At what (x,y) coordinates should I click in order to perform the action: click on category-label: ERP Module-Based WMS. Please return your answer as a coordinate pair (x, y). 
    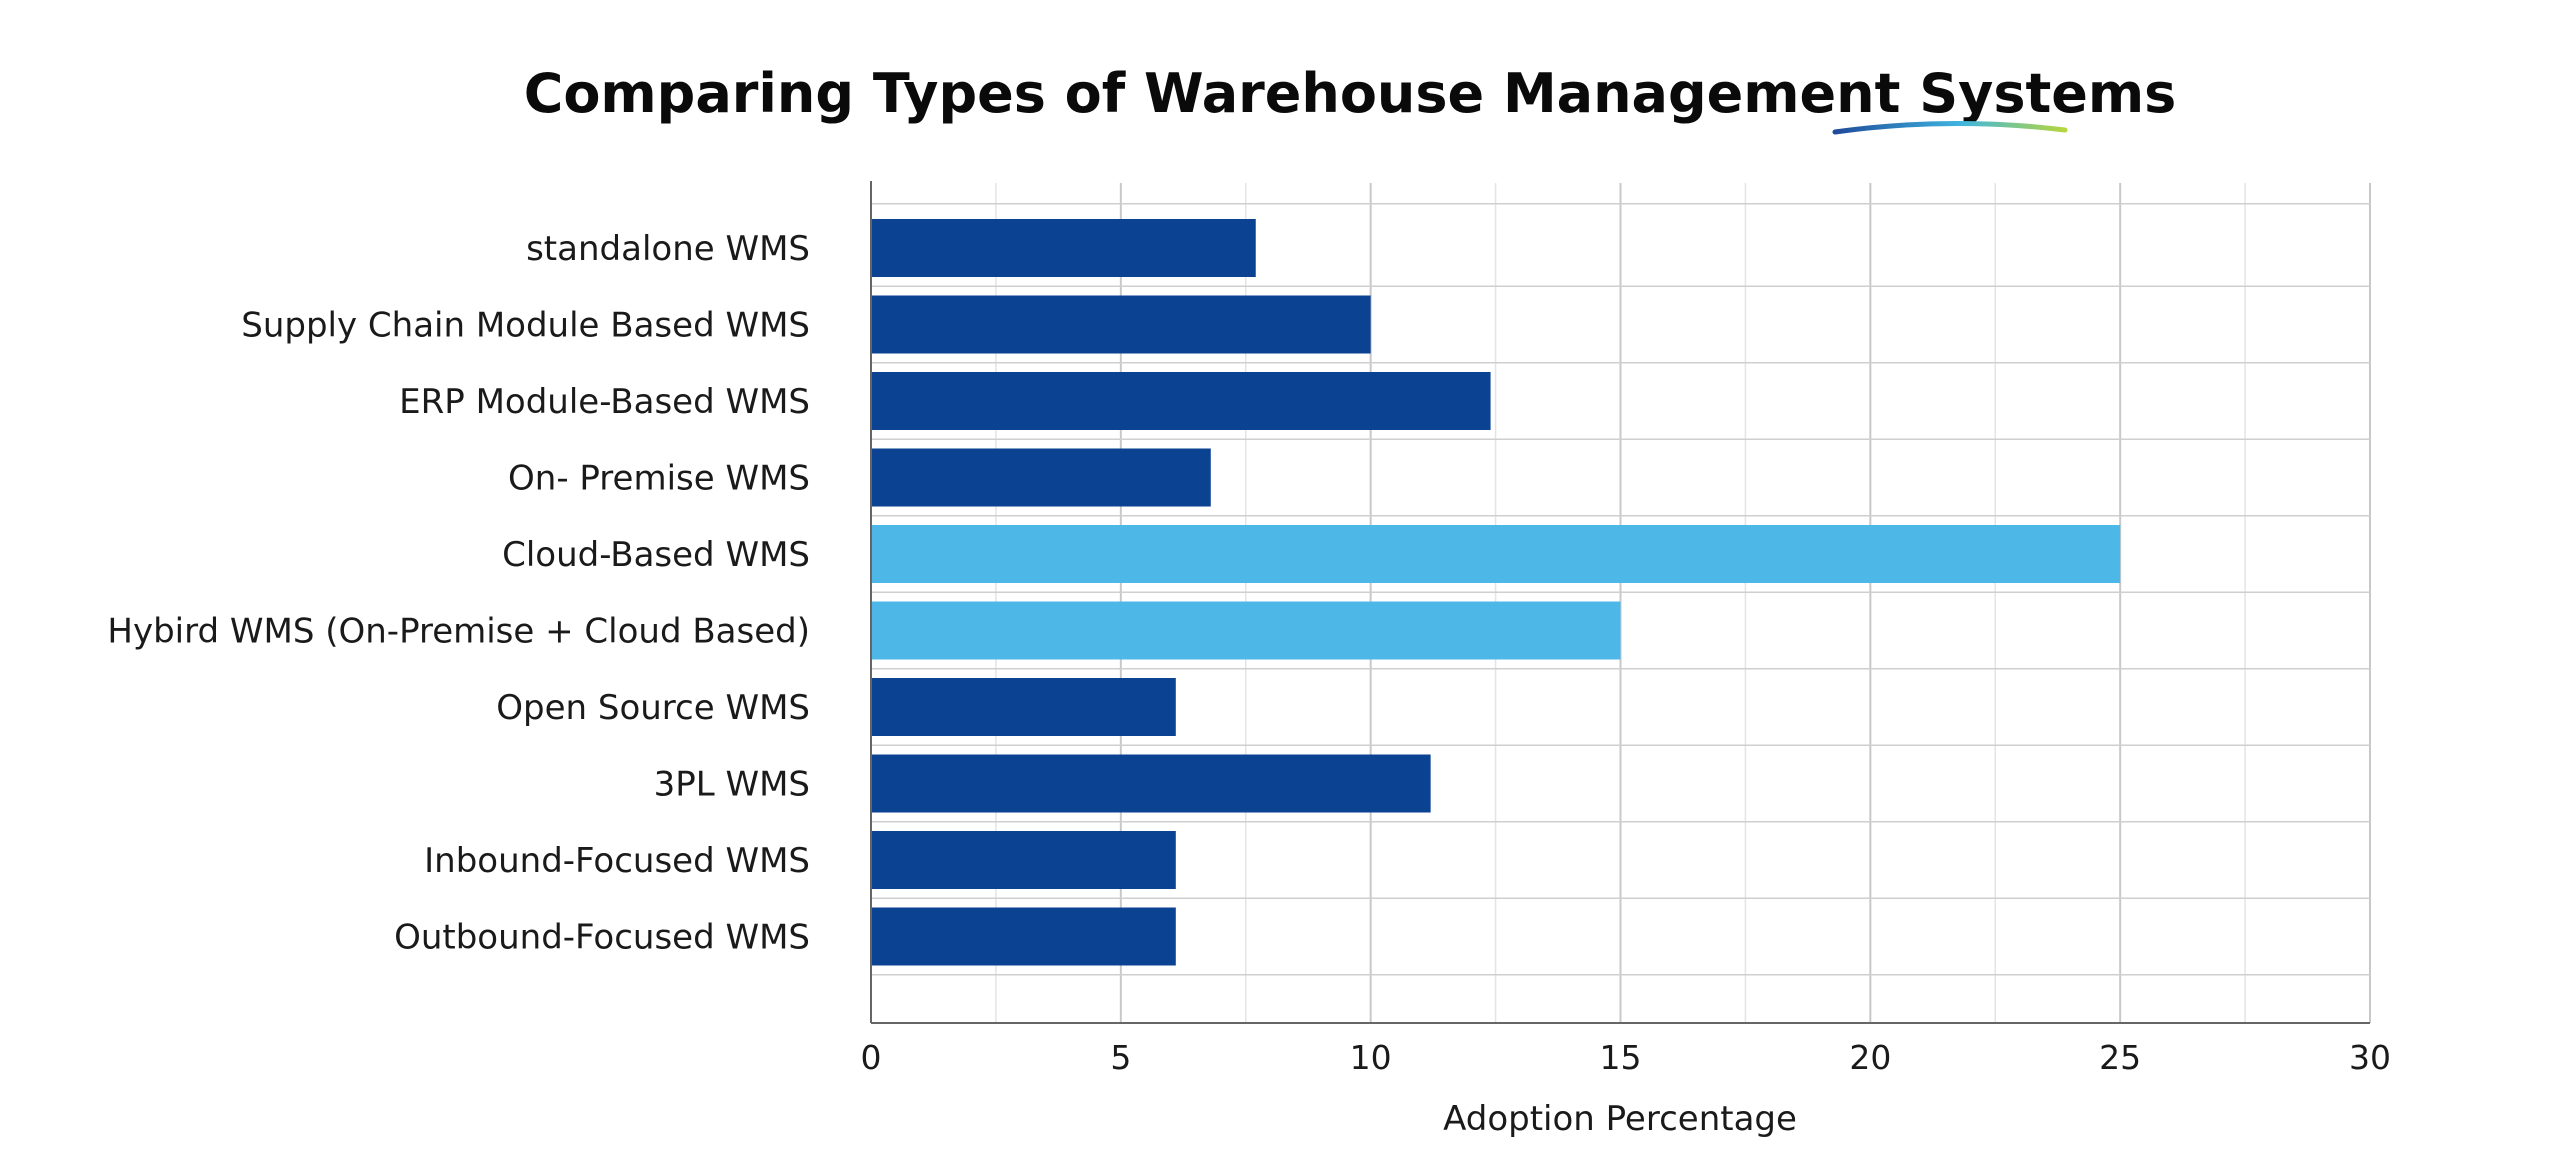
    Looking at the image, I should click on (604, 402).